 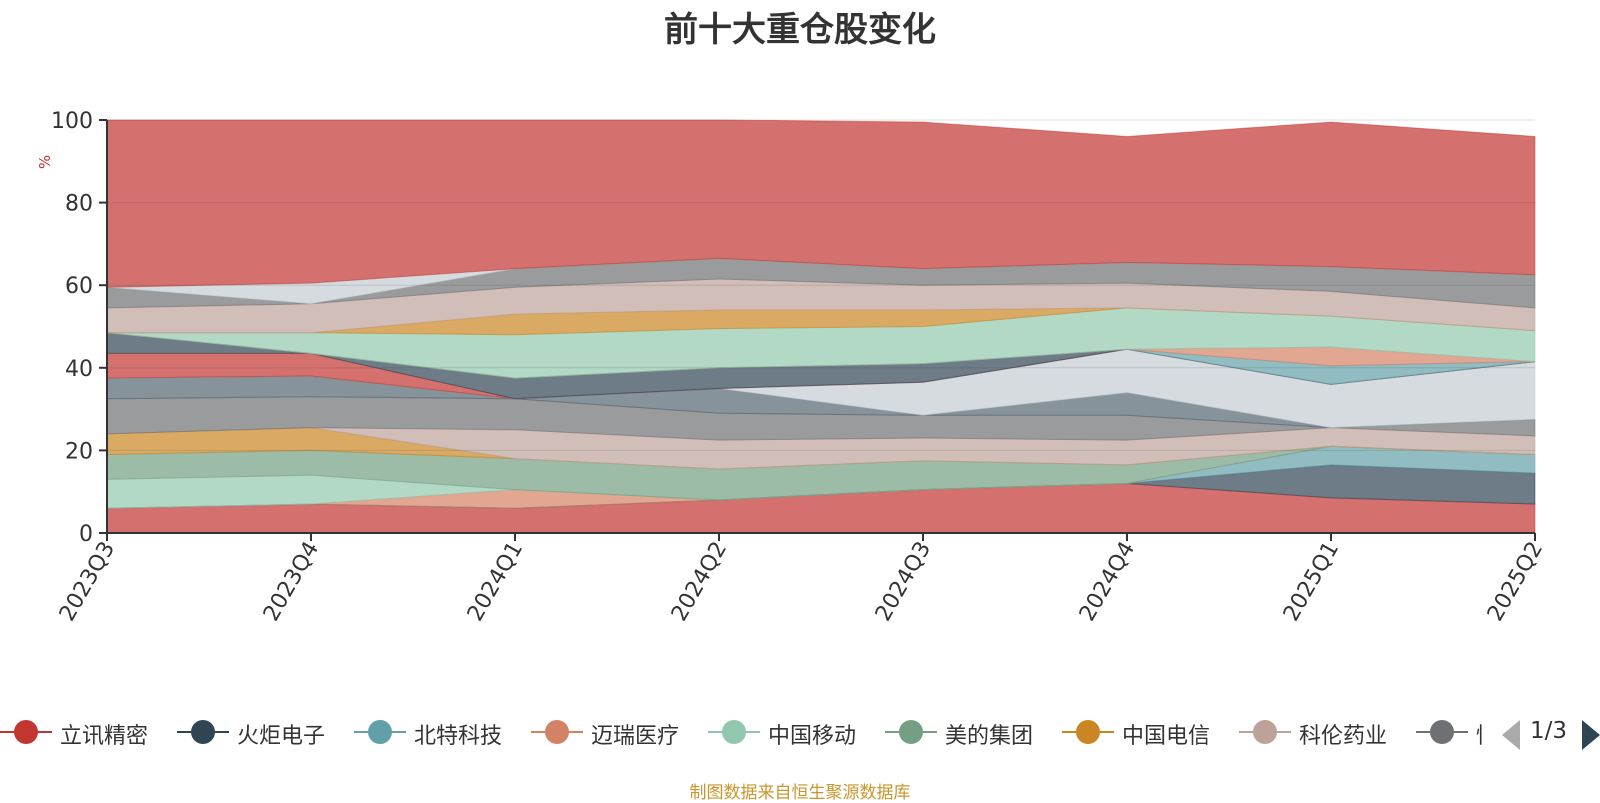 I want to click on x-tick-label: 2024Q2, so click(x=699, y=582).